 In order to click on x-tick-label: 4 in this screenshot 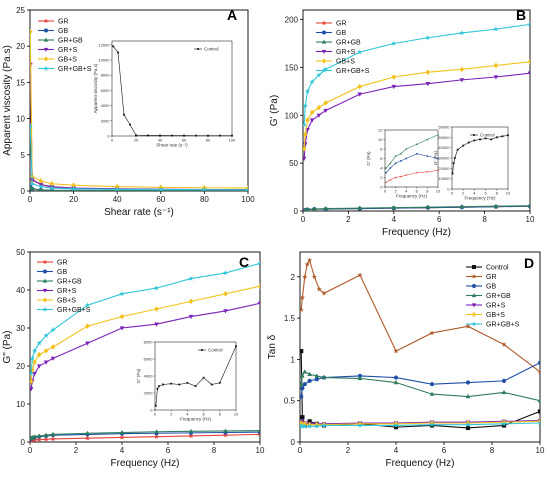, I will do `click(396, 450)`.